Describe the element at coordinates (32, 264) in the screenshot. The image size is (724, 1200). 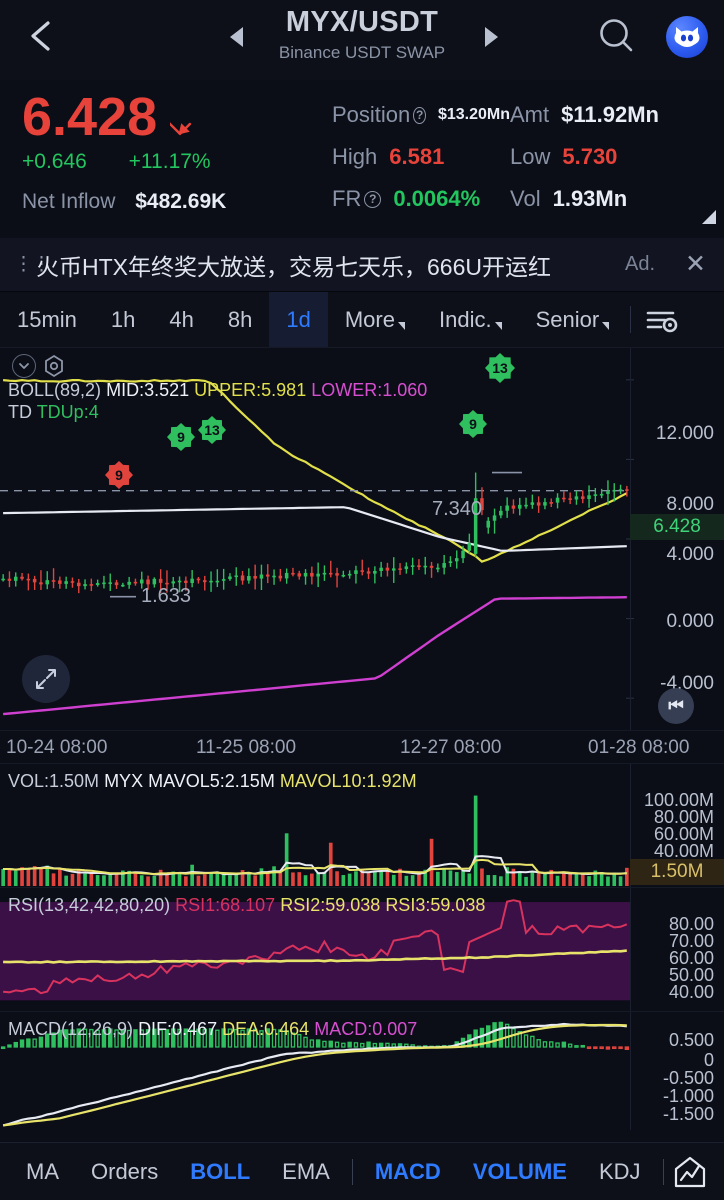
I see `drag-handle-icon: ⋮⋮` at that location.